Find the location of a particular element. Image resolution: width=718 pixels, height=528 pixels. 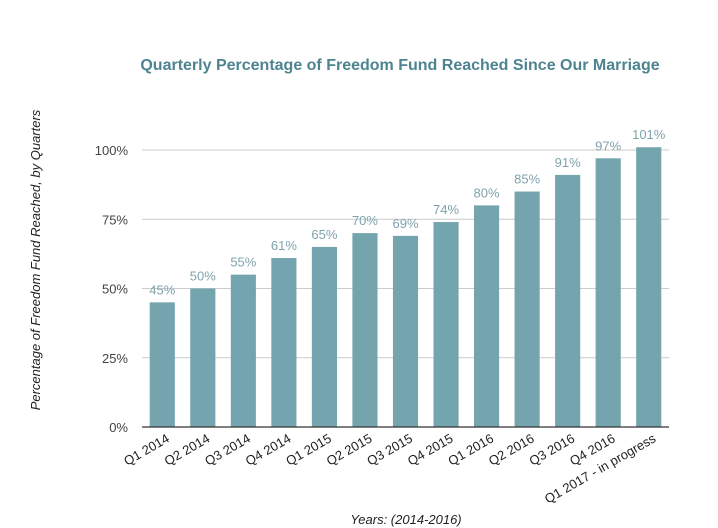

y-tick-label: 100% is located at coordinates (112, 150).